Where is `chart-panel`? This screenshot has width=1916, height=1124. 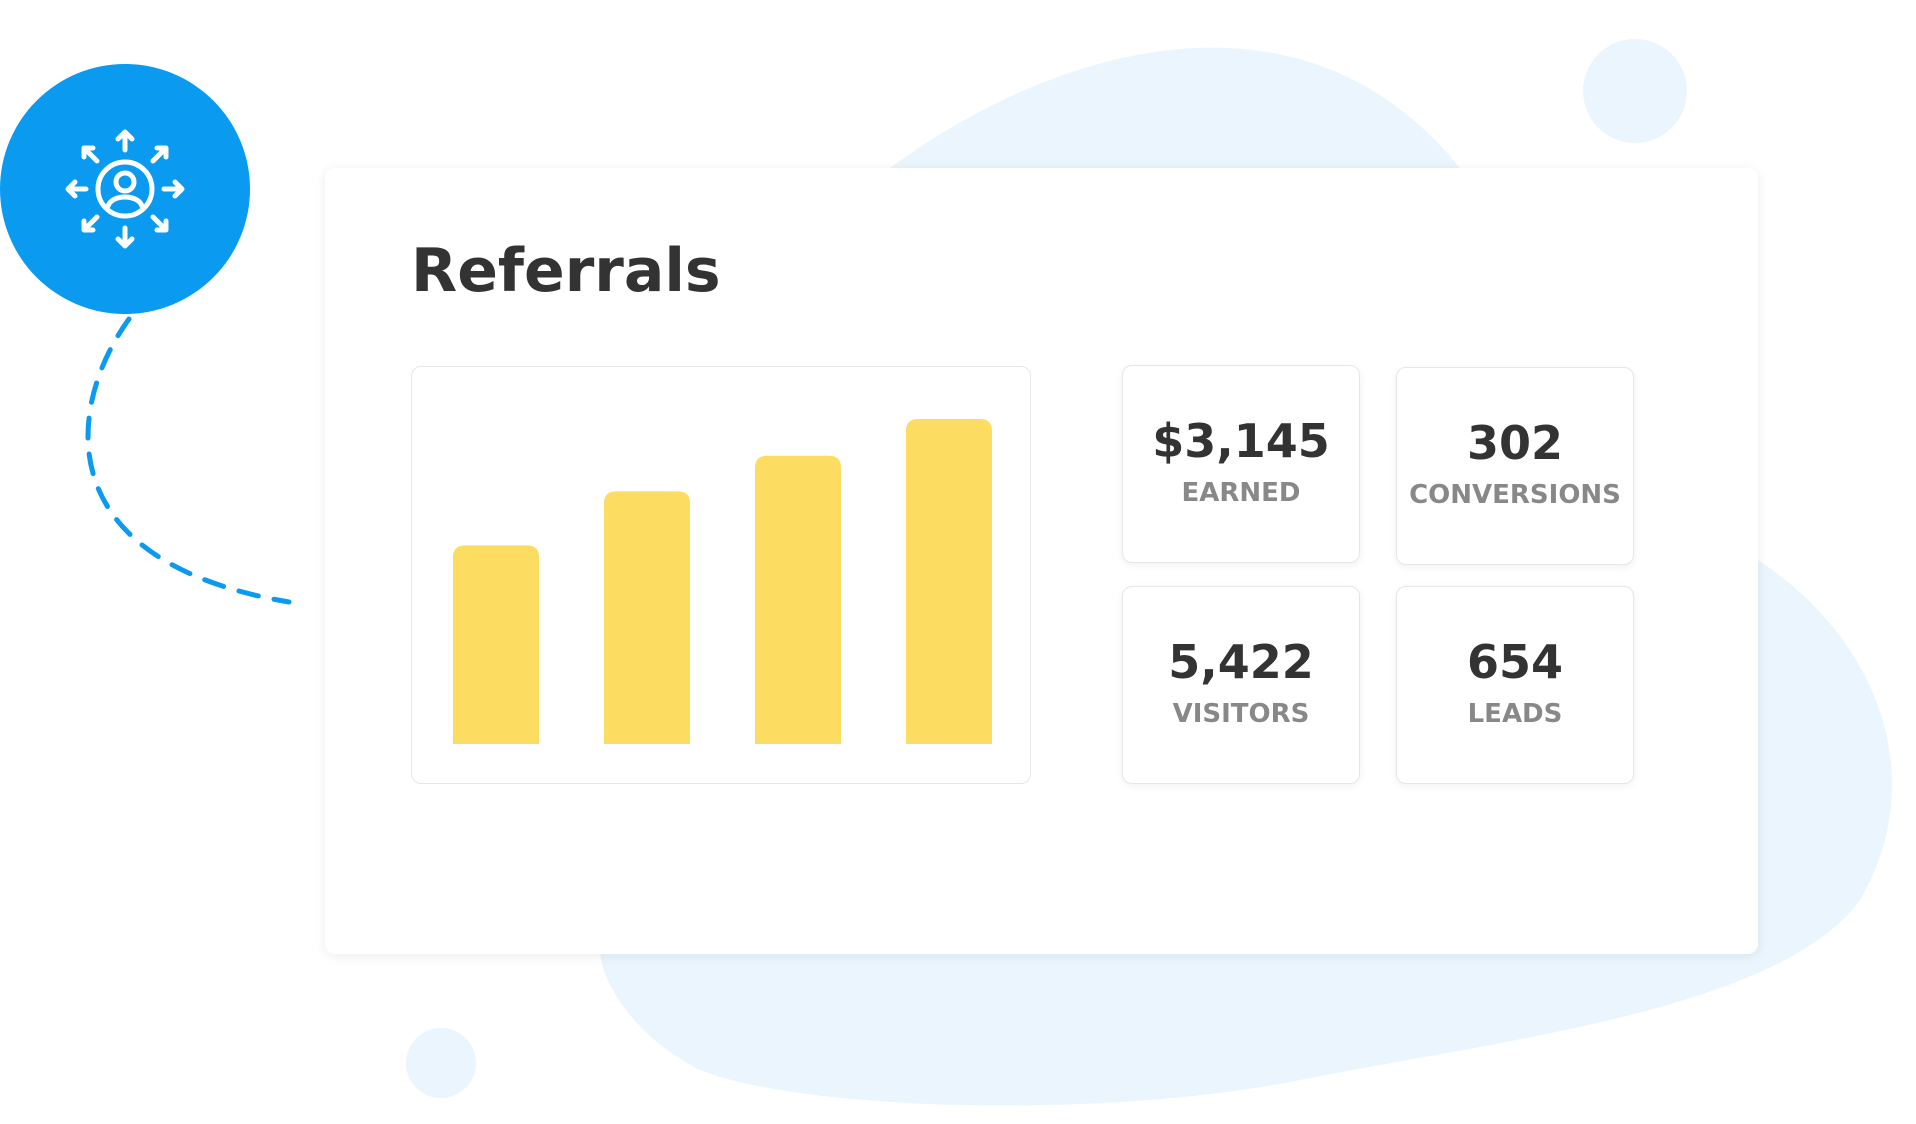 chart-panel is located at coordinates (721, 575).